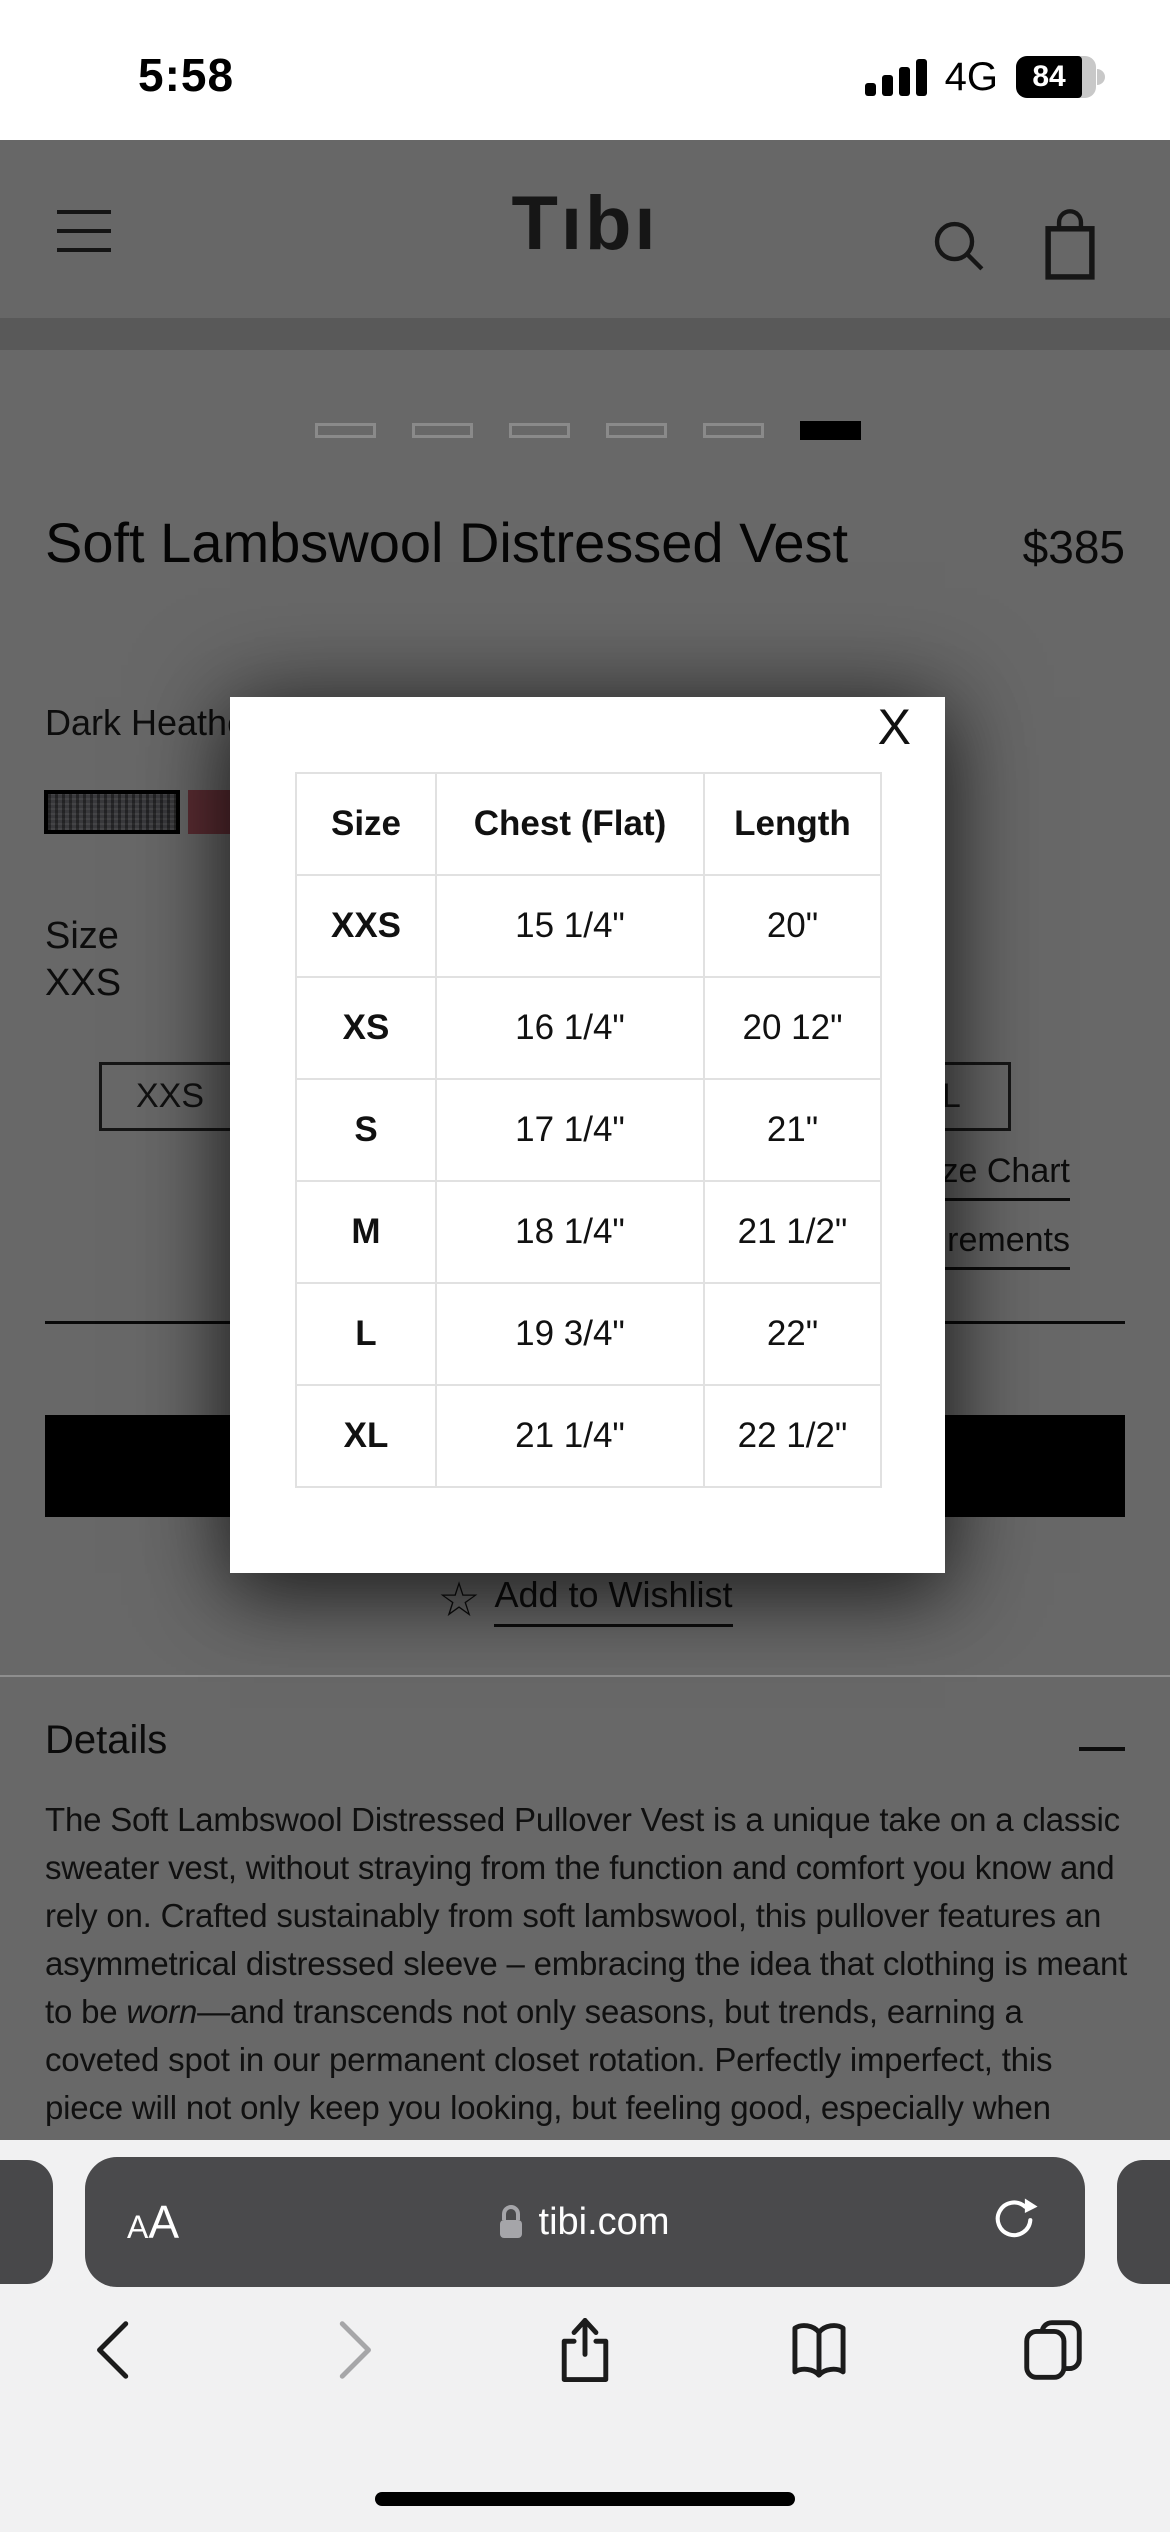 The width and height of the screenshot is (1170, 2532). Describe the element at coordinates (1143, 2222) in the screenshot. I see `next-tab-fragment` at that location.